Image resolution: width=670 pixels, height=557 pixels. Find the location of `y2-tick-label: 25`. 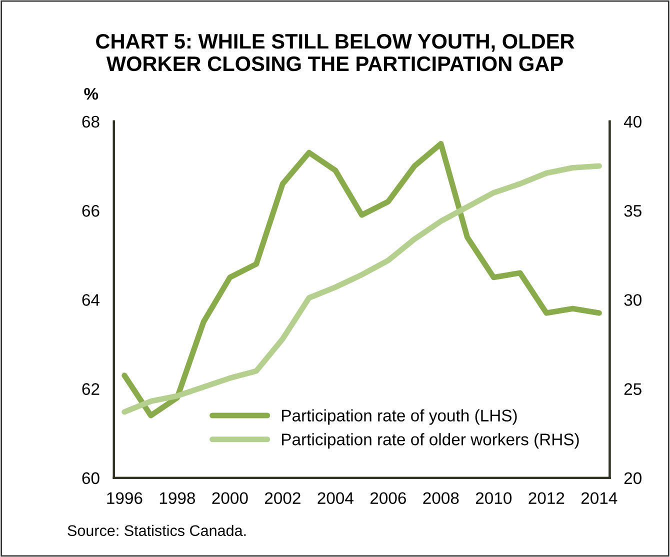

y2-tick-label: 25 is located at coordinates (633, 389).